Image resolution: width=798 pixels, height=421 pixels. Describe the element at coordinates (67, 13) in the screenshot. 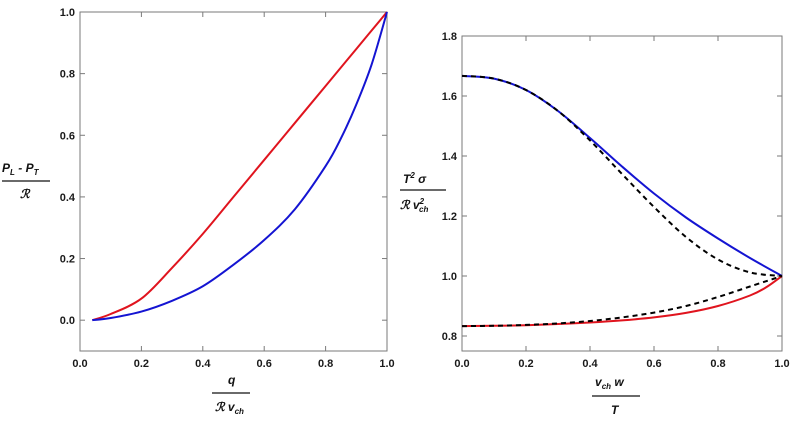

I see `left-y-tick-label: 1.0` at that location.